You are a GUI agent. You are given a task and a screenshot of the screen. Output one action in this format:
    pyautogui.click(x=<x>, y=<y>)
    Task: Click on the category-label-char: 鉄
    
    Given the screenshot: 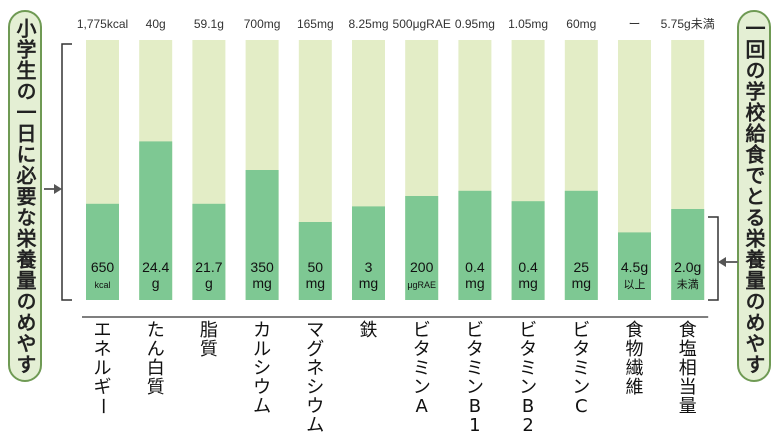 What is the action you would take?
    pyautogui.click(x=369, y=330)
    